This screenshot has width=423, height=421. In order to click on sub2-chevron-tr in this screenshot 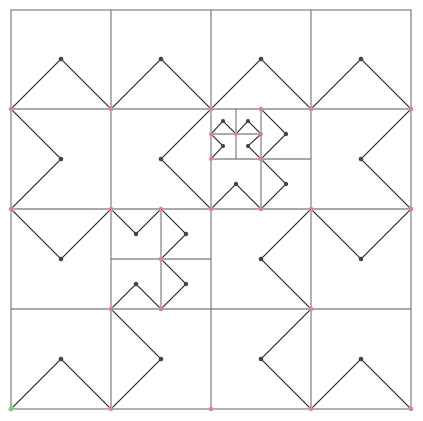, I will do `click(173, 234)`.